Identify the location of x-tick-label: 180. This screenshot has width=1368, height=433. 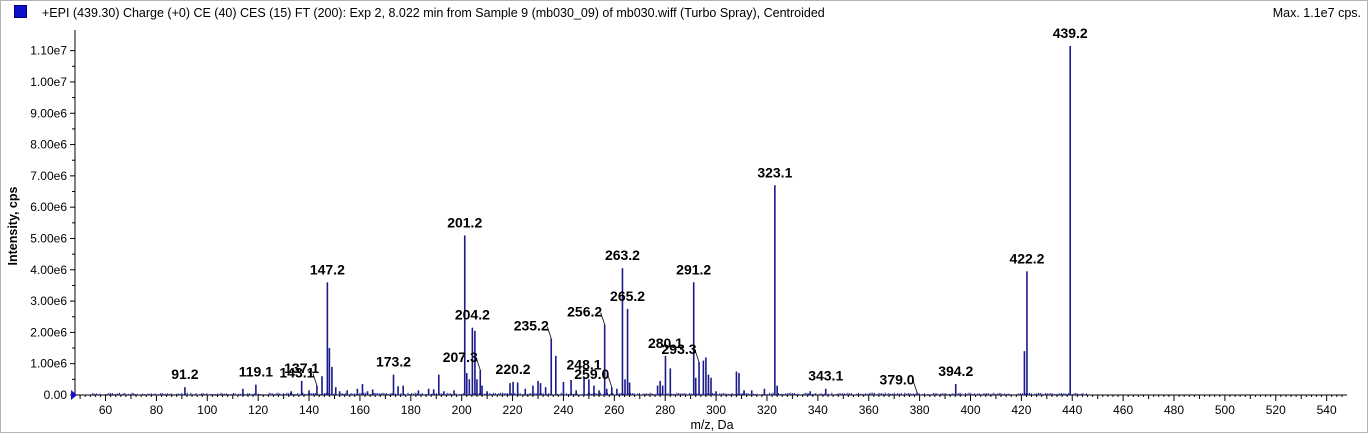
(411, 410).